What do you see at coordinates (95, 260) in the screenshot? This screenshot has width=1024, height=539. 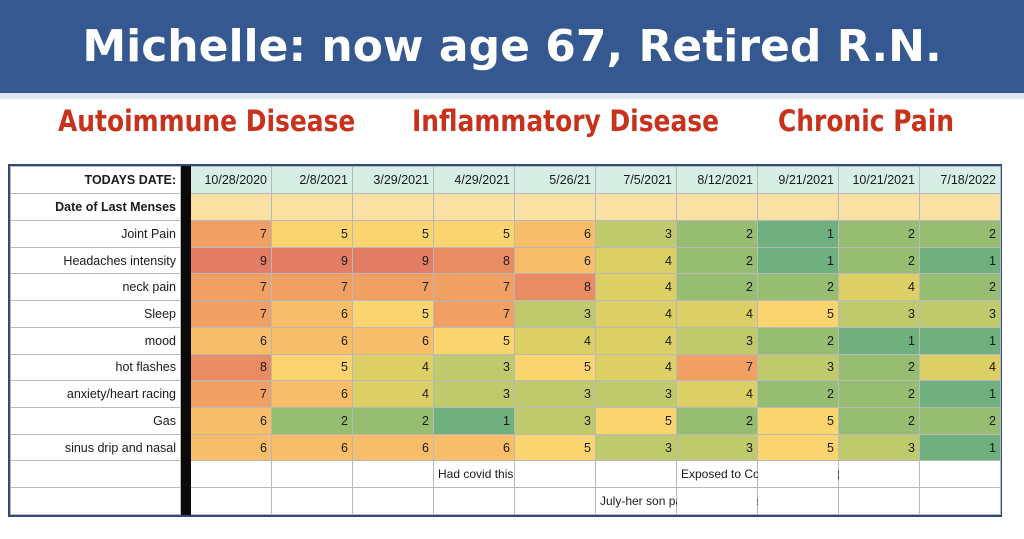 I see `symptom-label: Headaches intensity` at bounding box center [95, 260].